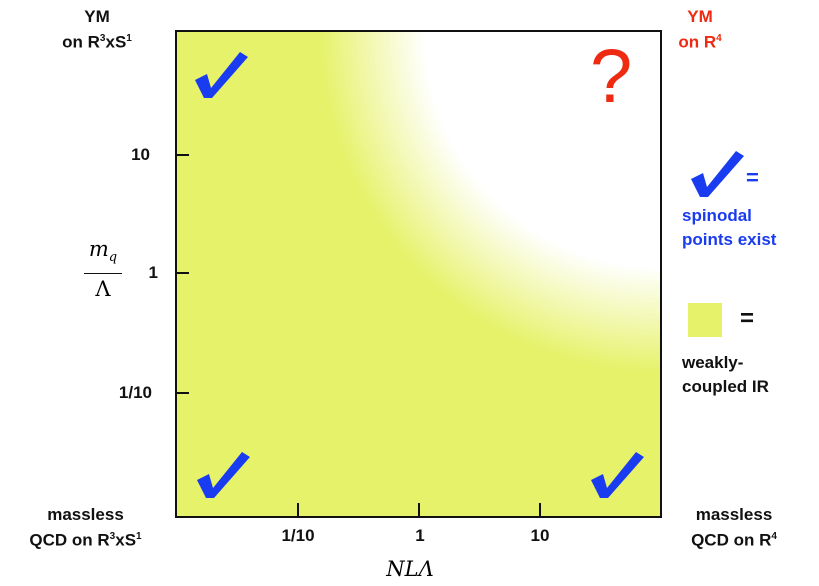 The width and height of the screenshot is (819, 586). Describe the element at coordinates (113, 258) in the screenshot. I see `y-label-sub: q` at that location.